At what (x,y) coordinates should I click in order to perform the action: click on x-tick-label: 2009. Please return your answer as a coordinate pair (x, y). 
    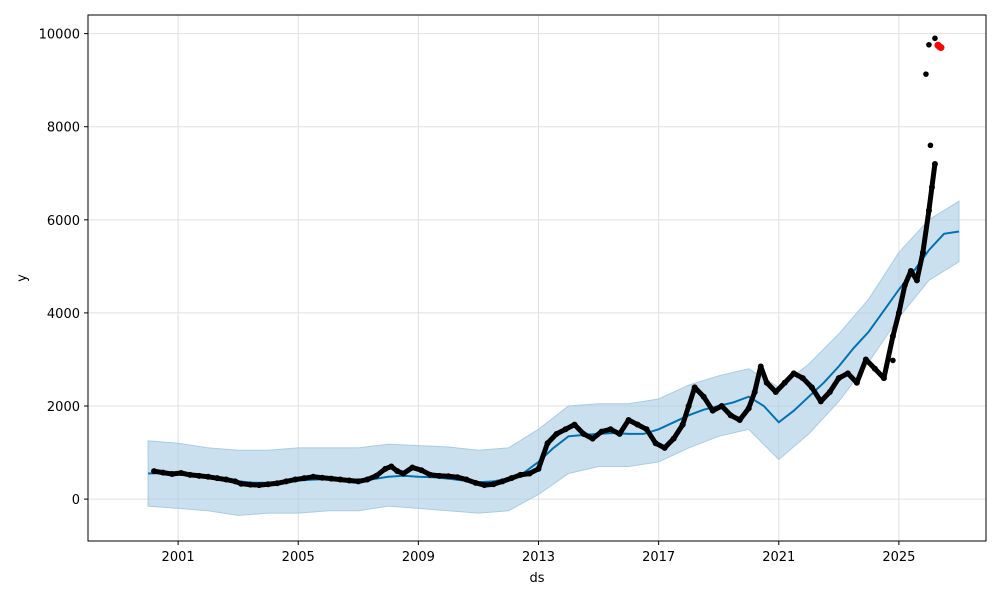
    Looking at the image, I should click on (418, 557).